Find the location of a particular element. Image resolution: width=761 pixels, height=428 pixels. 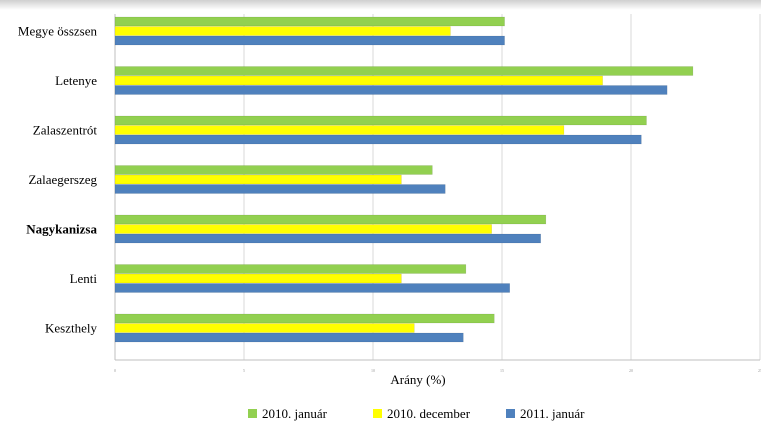

x-tick-label: 20 is located at coordinates (631, 370).